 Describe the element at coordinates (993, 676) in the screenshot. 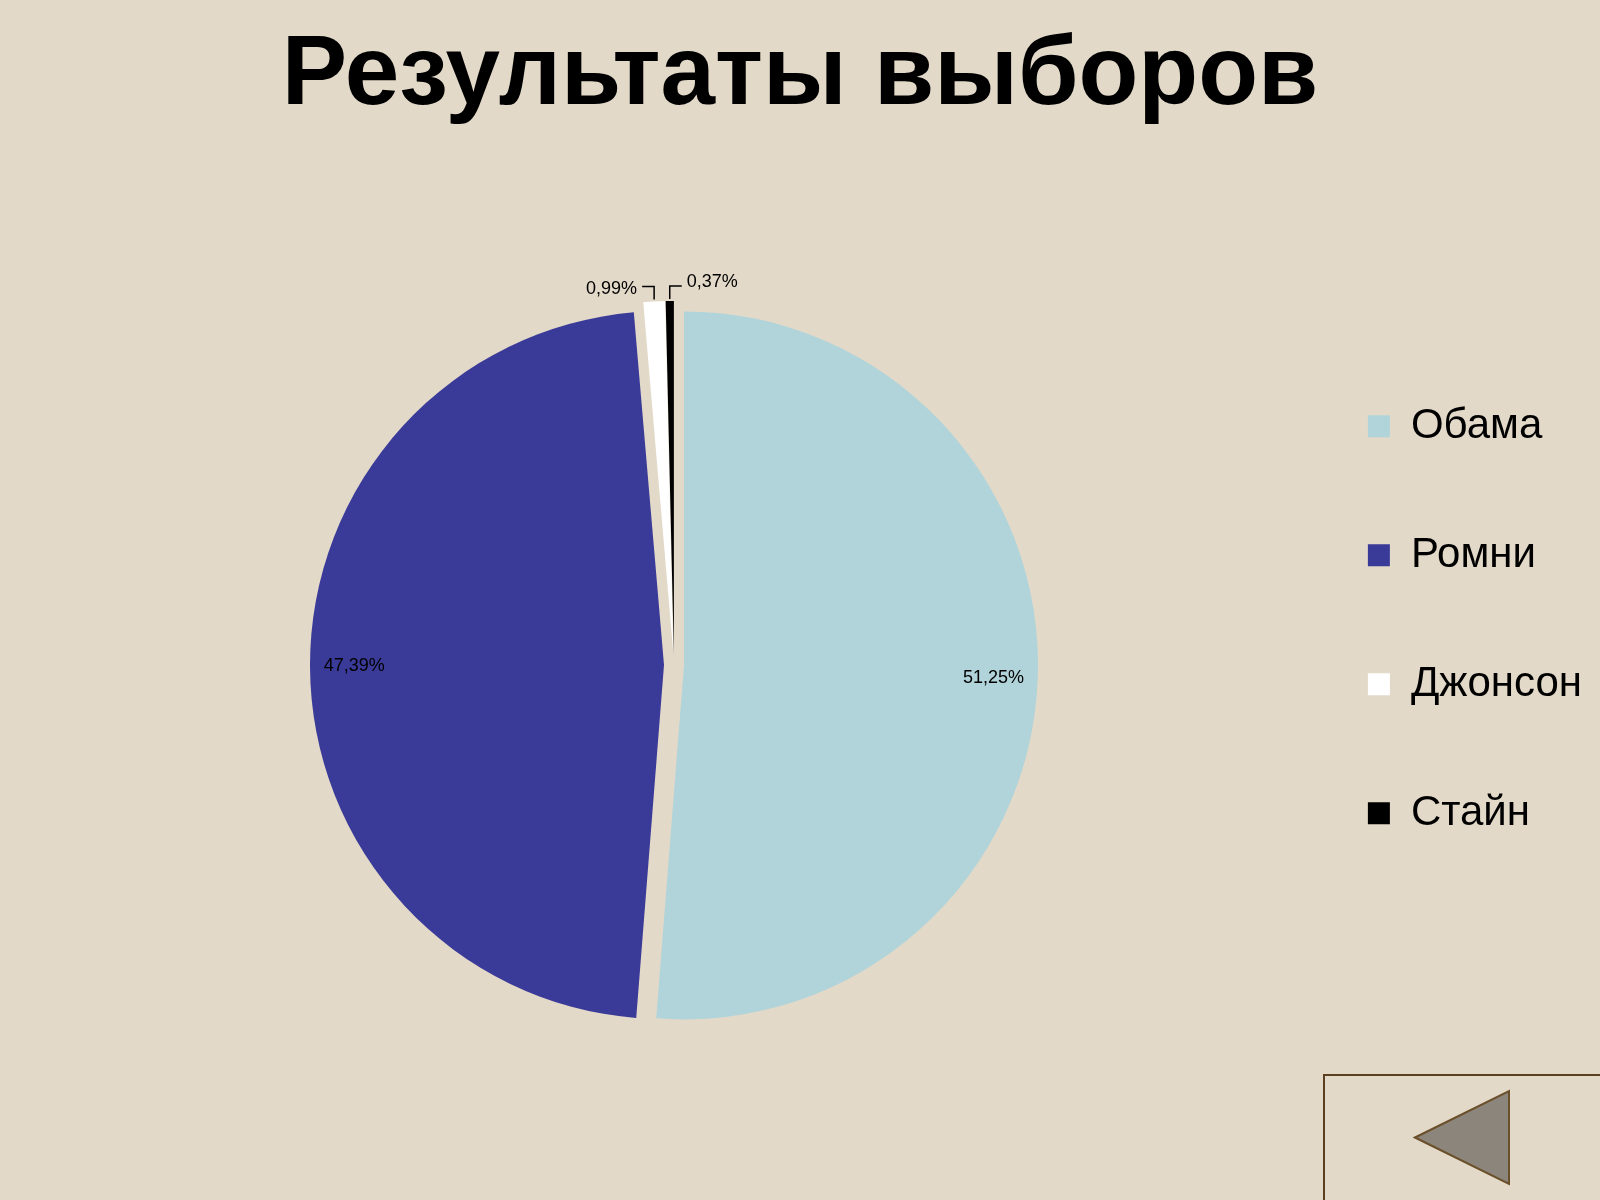

I see `data-label: 51,25%` at that location.